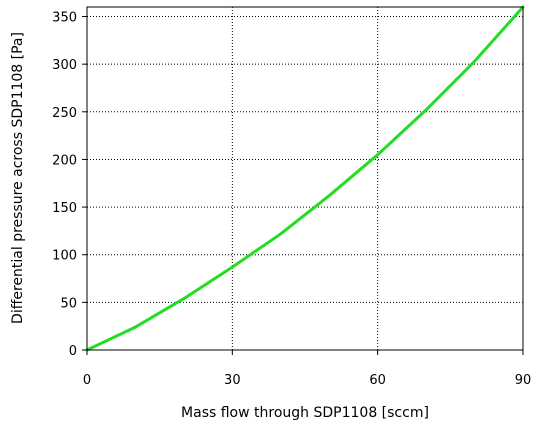 The width and height of the screenshot is (533, 425). Describe the element at coordinates (64, 65) in the screenshot. I see `y-tick-label: 300` at that location.